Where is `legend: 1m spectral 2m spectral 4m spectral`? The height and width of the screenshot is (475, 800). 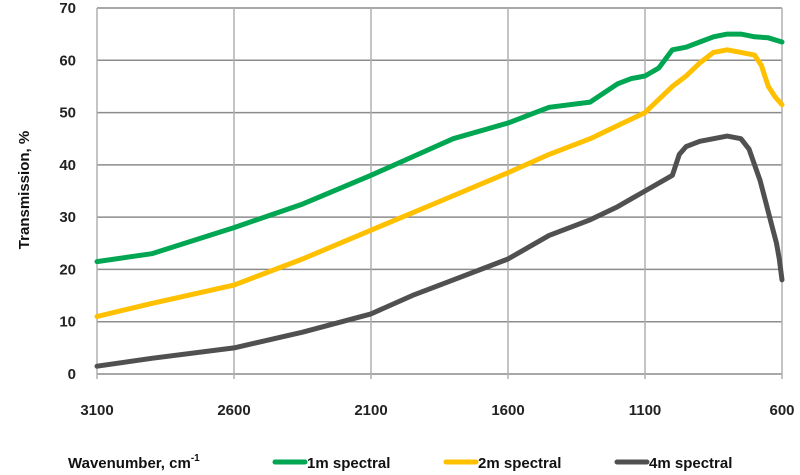
legend: 1m spectral 2m spectral 4m spectral is located at coordinates (502, 463).